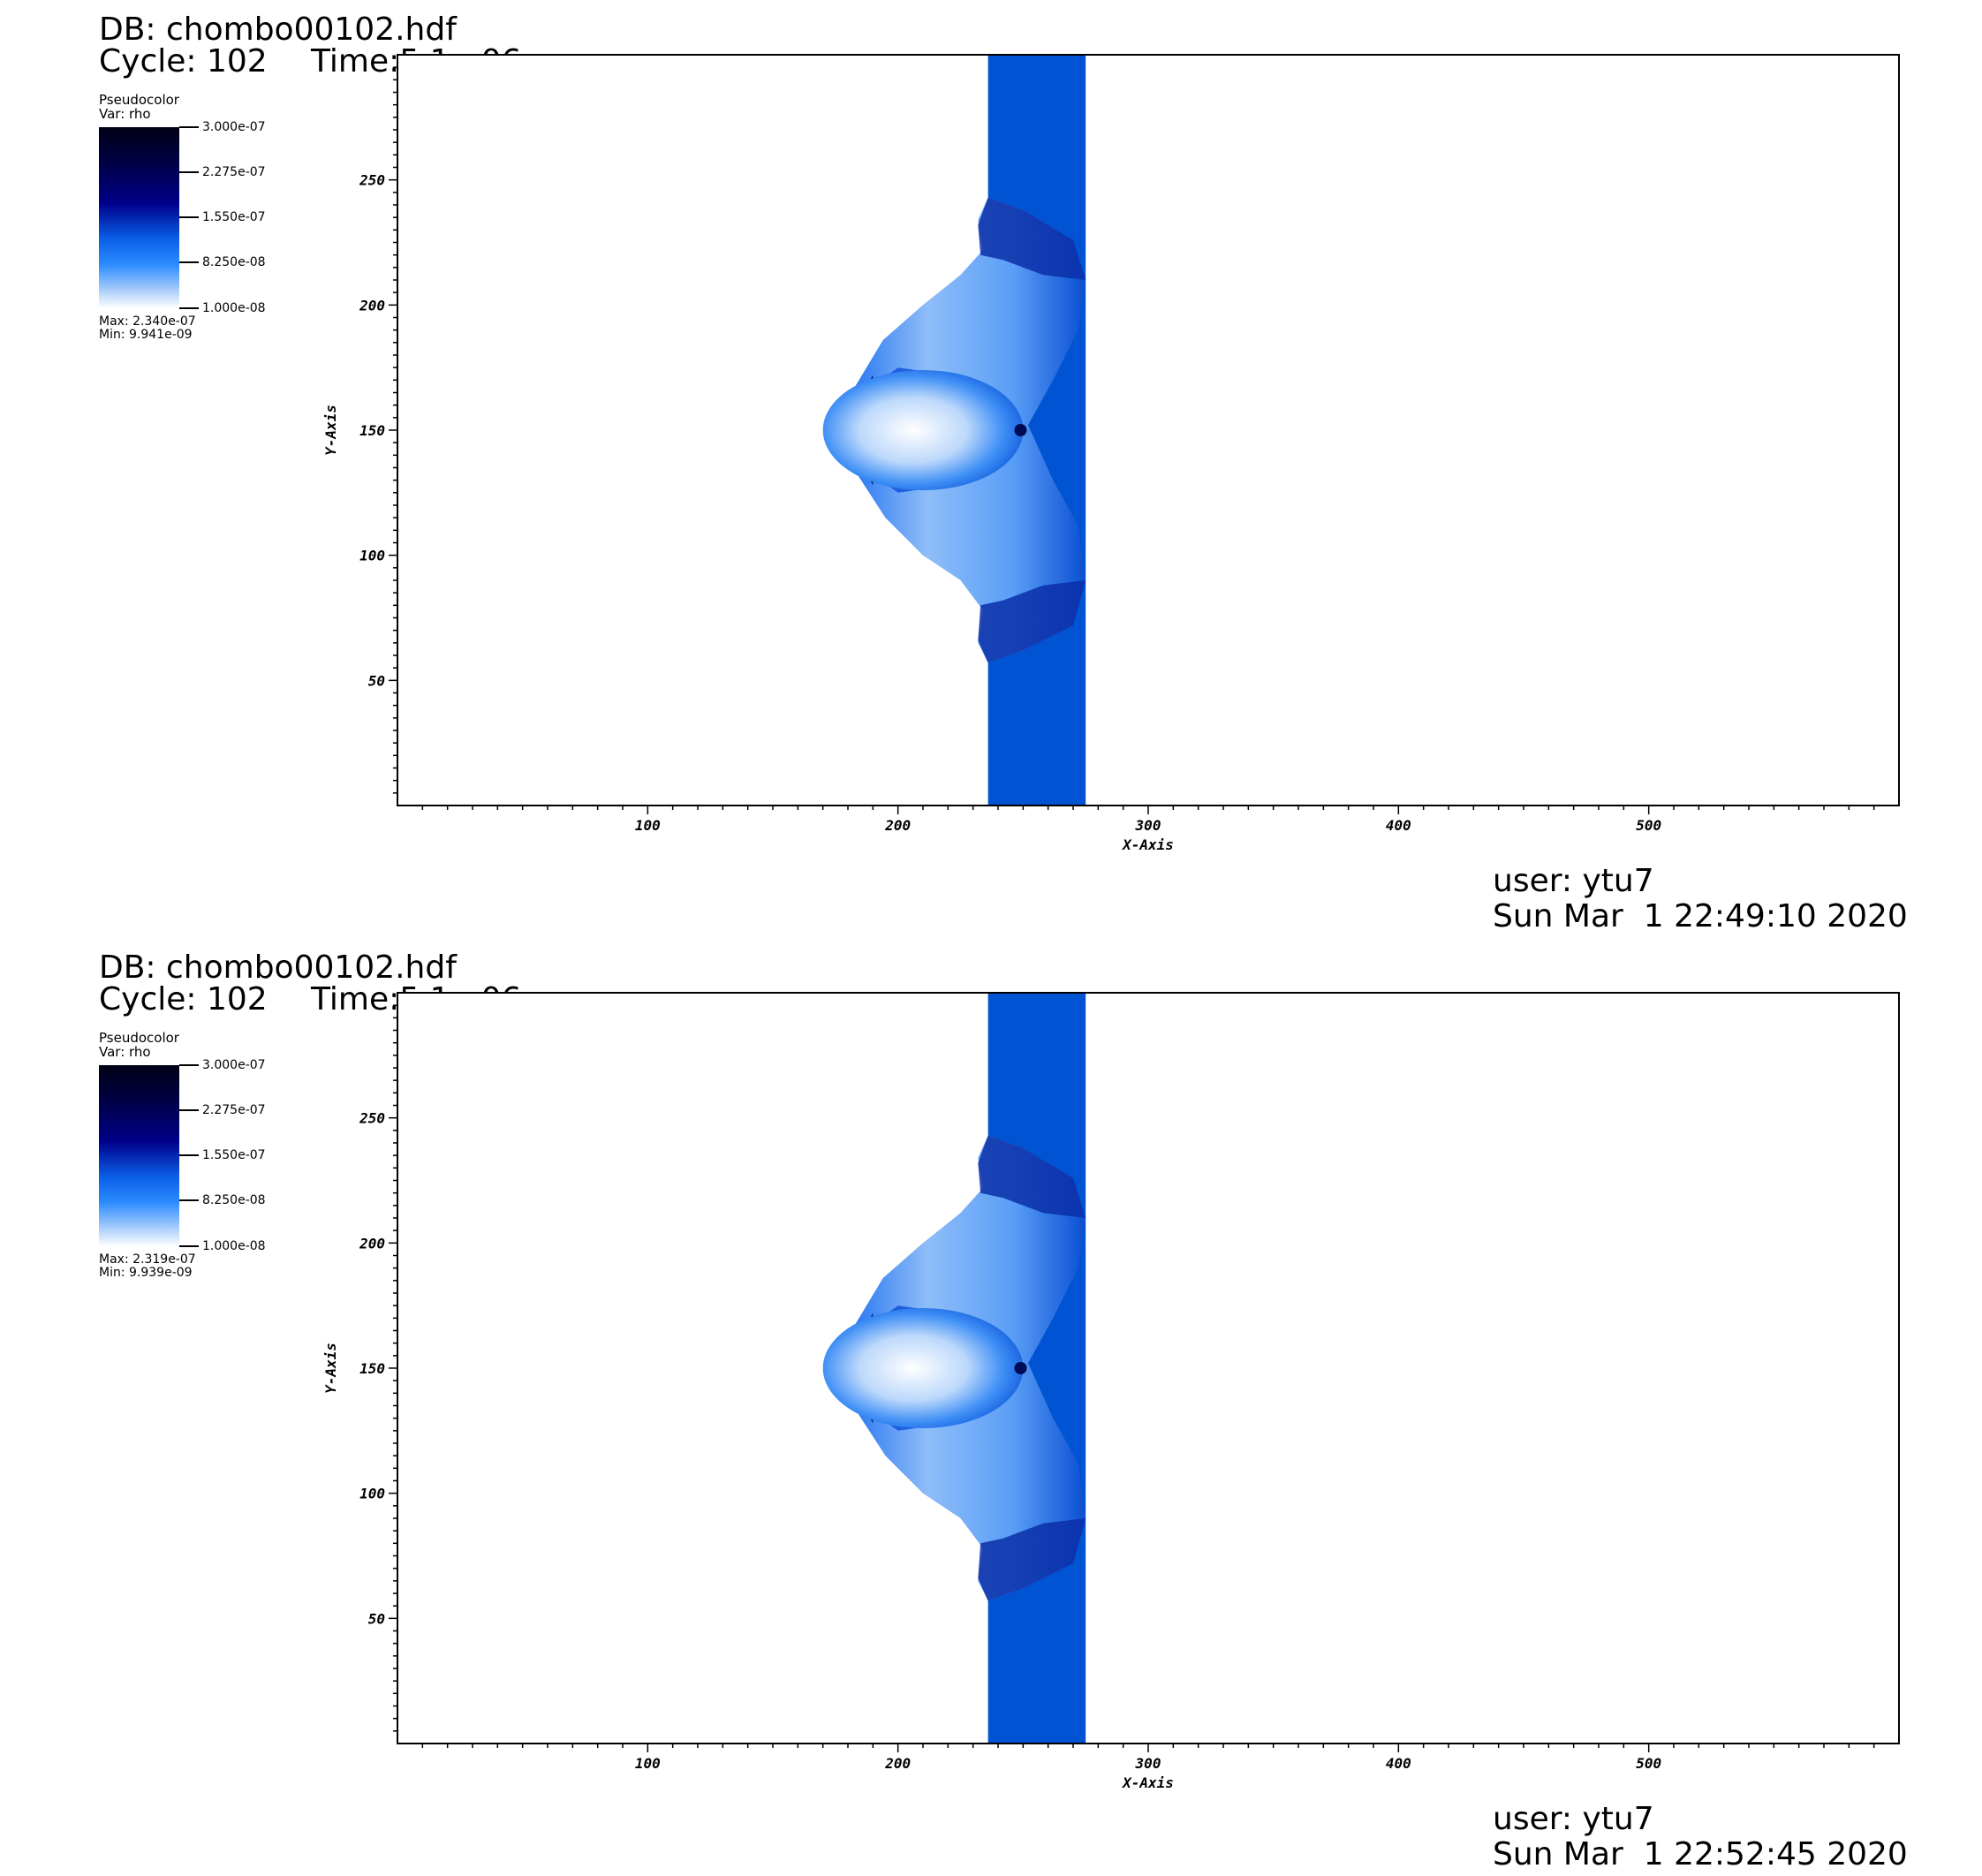  What do you see at coordinates (148, 321) in the screenshot?
I see `legend-max: Max: 2.340e-07` at bounding box center [148, 321].